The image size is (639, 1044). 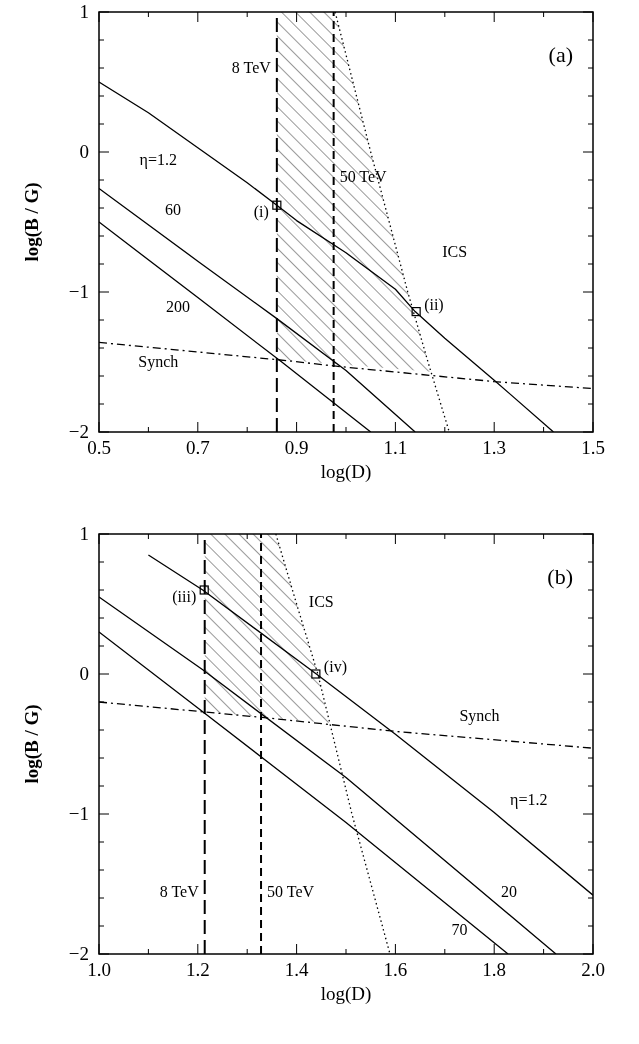 What do you see at coordinates (593, 447) in the screenshot?
I see `x-tick-label: 1.5` at bounding box center [593, 447].